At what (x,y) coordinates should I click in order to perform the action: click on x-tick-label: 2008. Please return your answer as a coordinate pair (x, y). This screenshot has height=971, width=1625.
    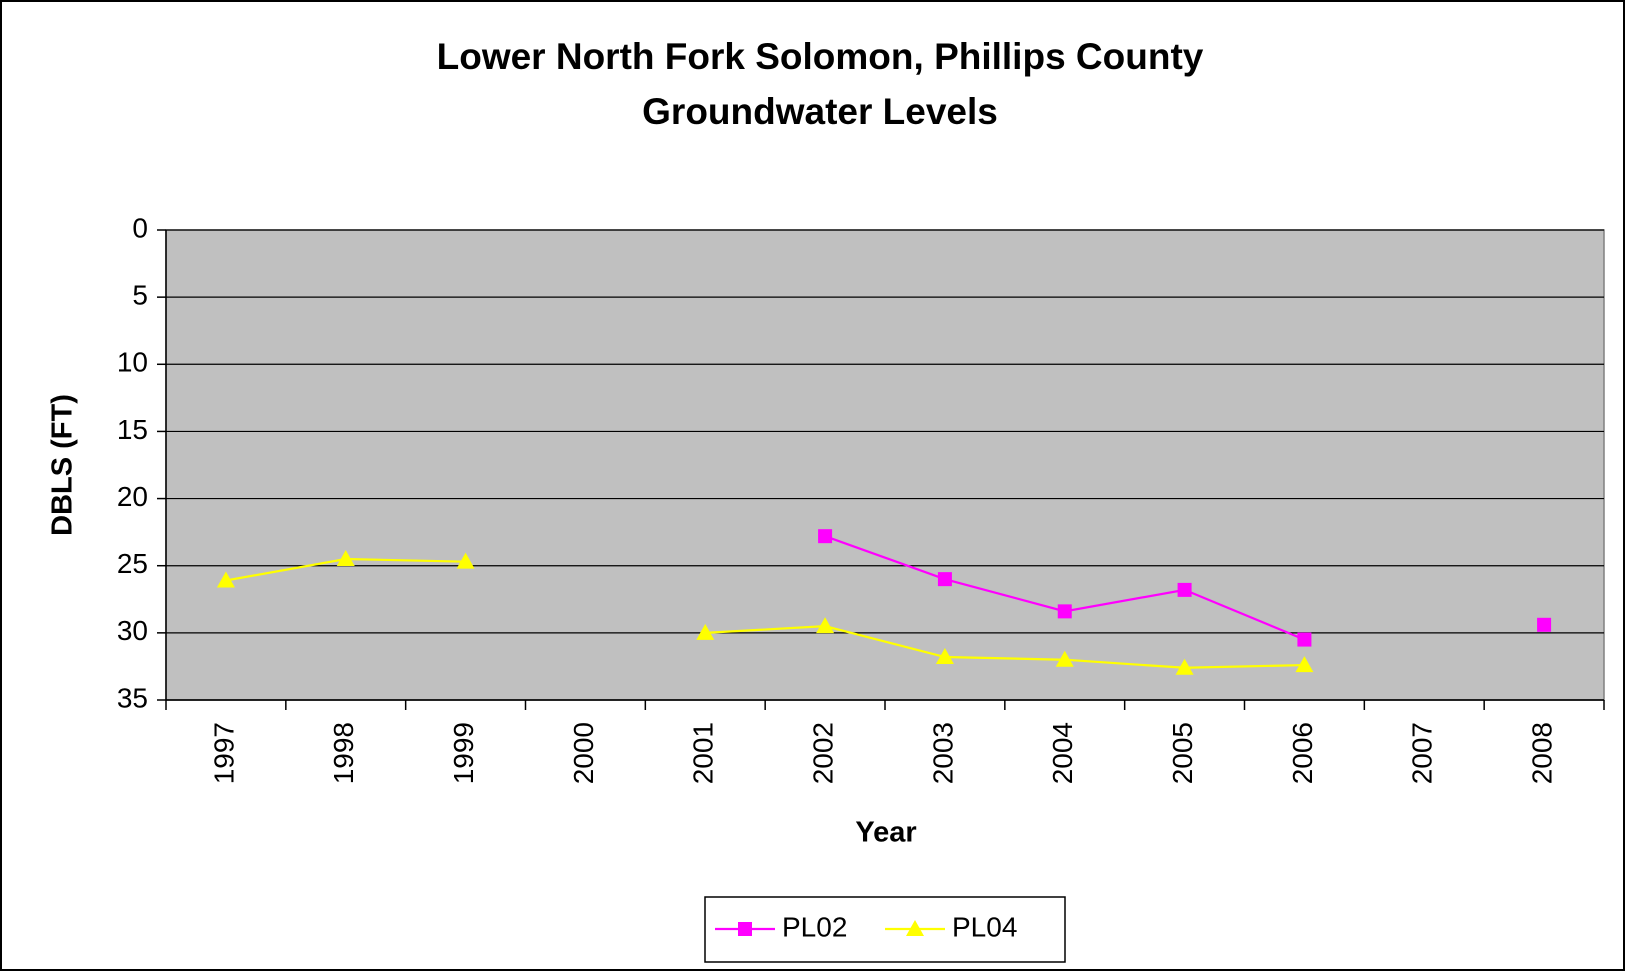
    Looking at the image, I should click on (1541, 753).